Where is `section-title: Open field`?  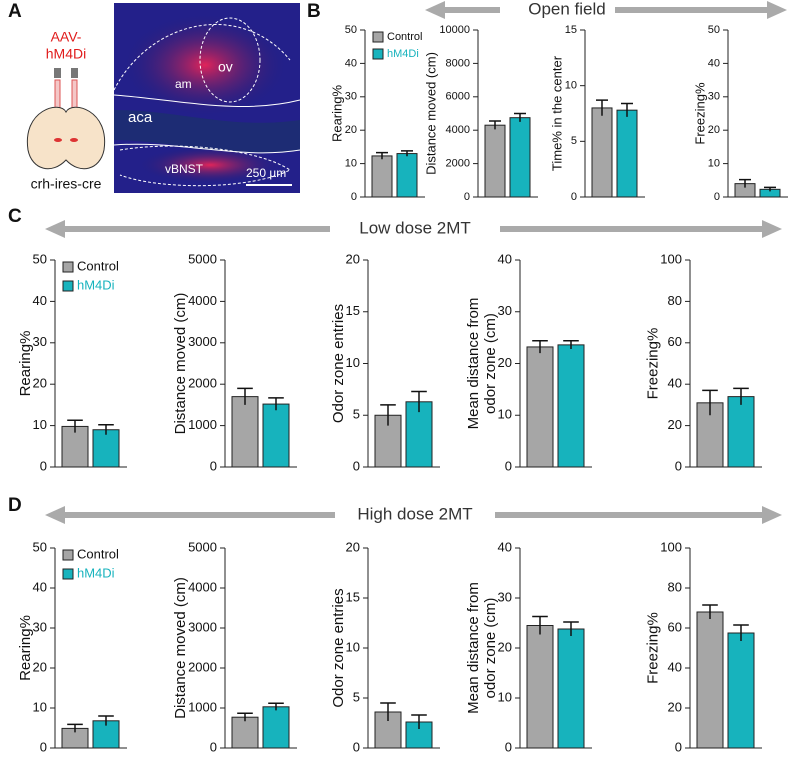
section-title: Open field is located at coordinates (567, 9).